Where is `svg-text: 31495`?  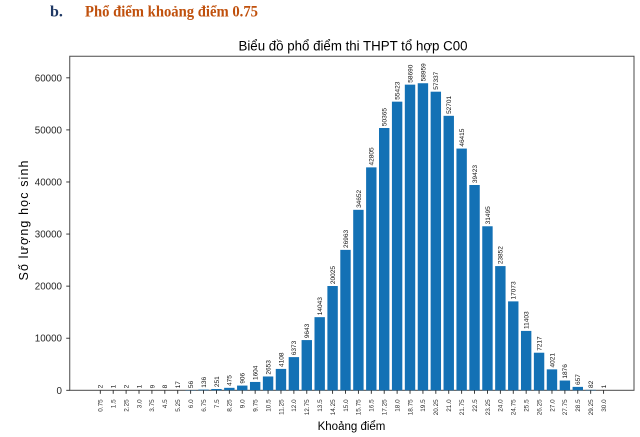 svg-text: 31495 is located at coordinates (488, 215).